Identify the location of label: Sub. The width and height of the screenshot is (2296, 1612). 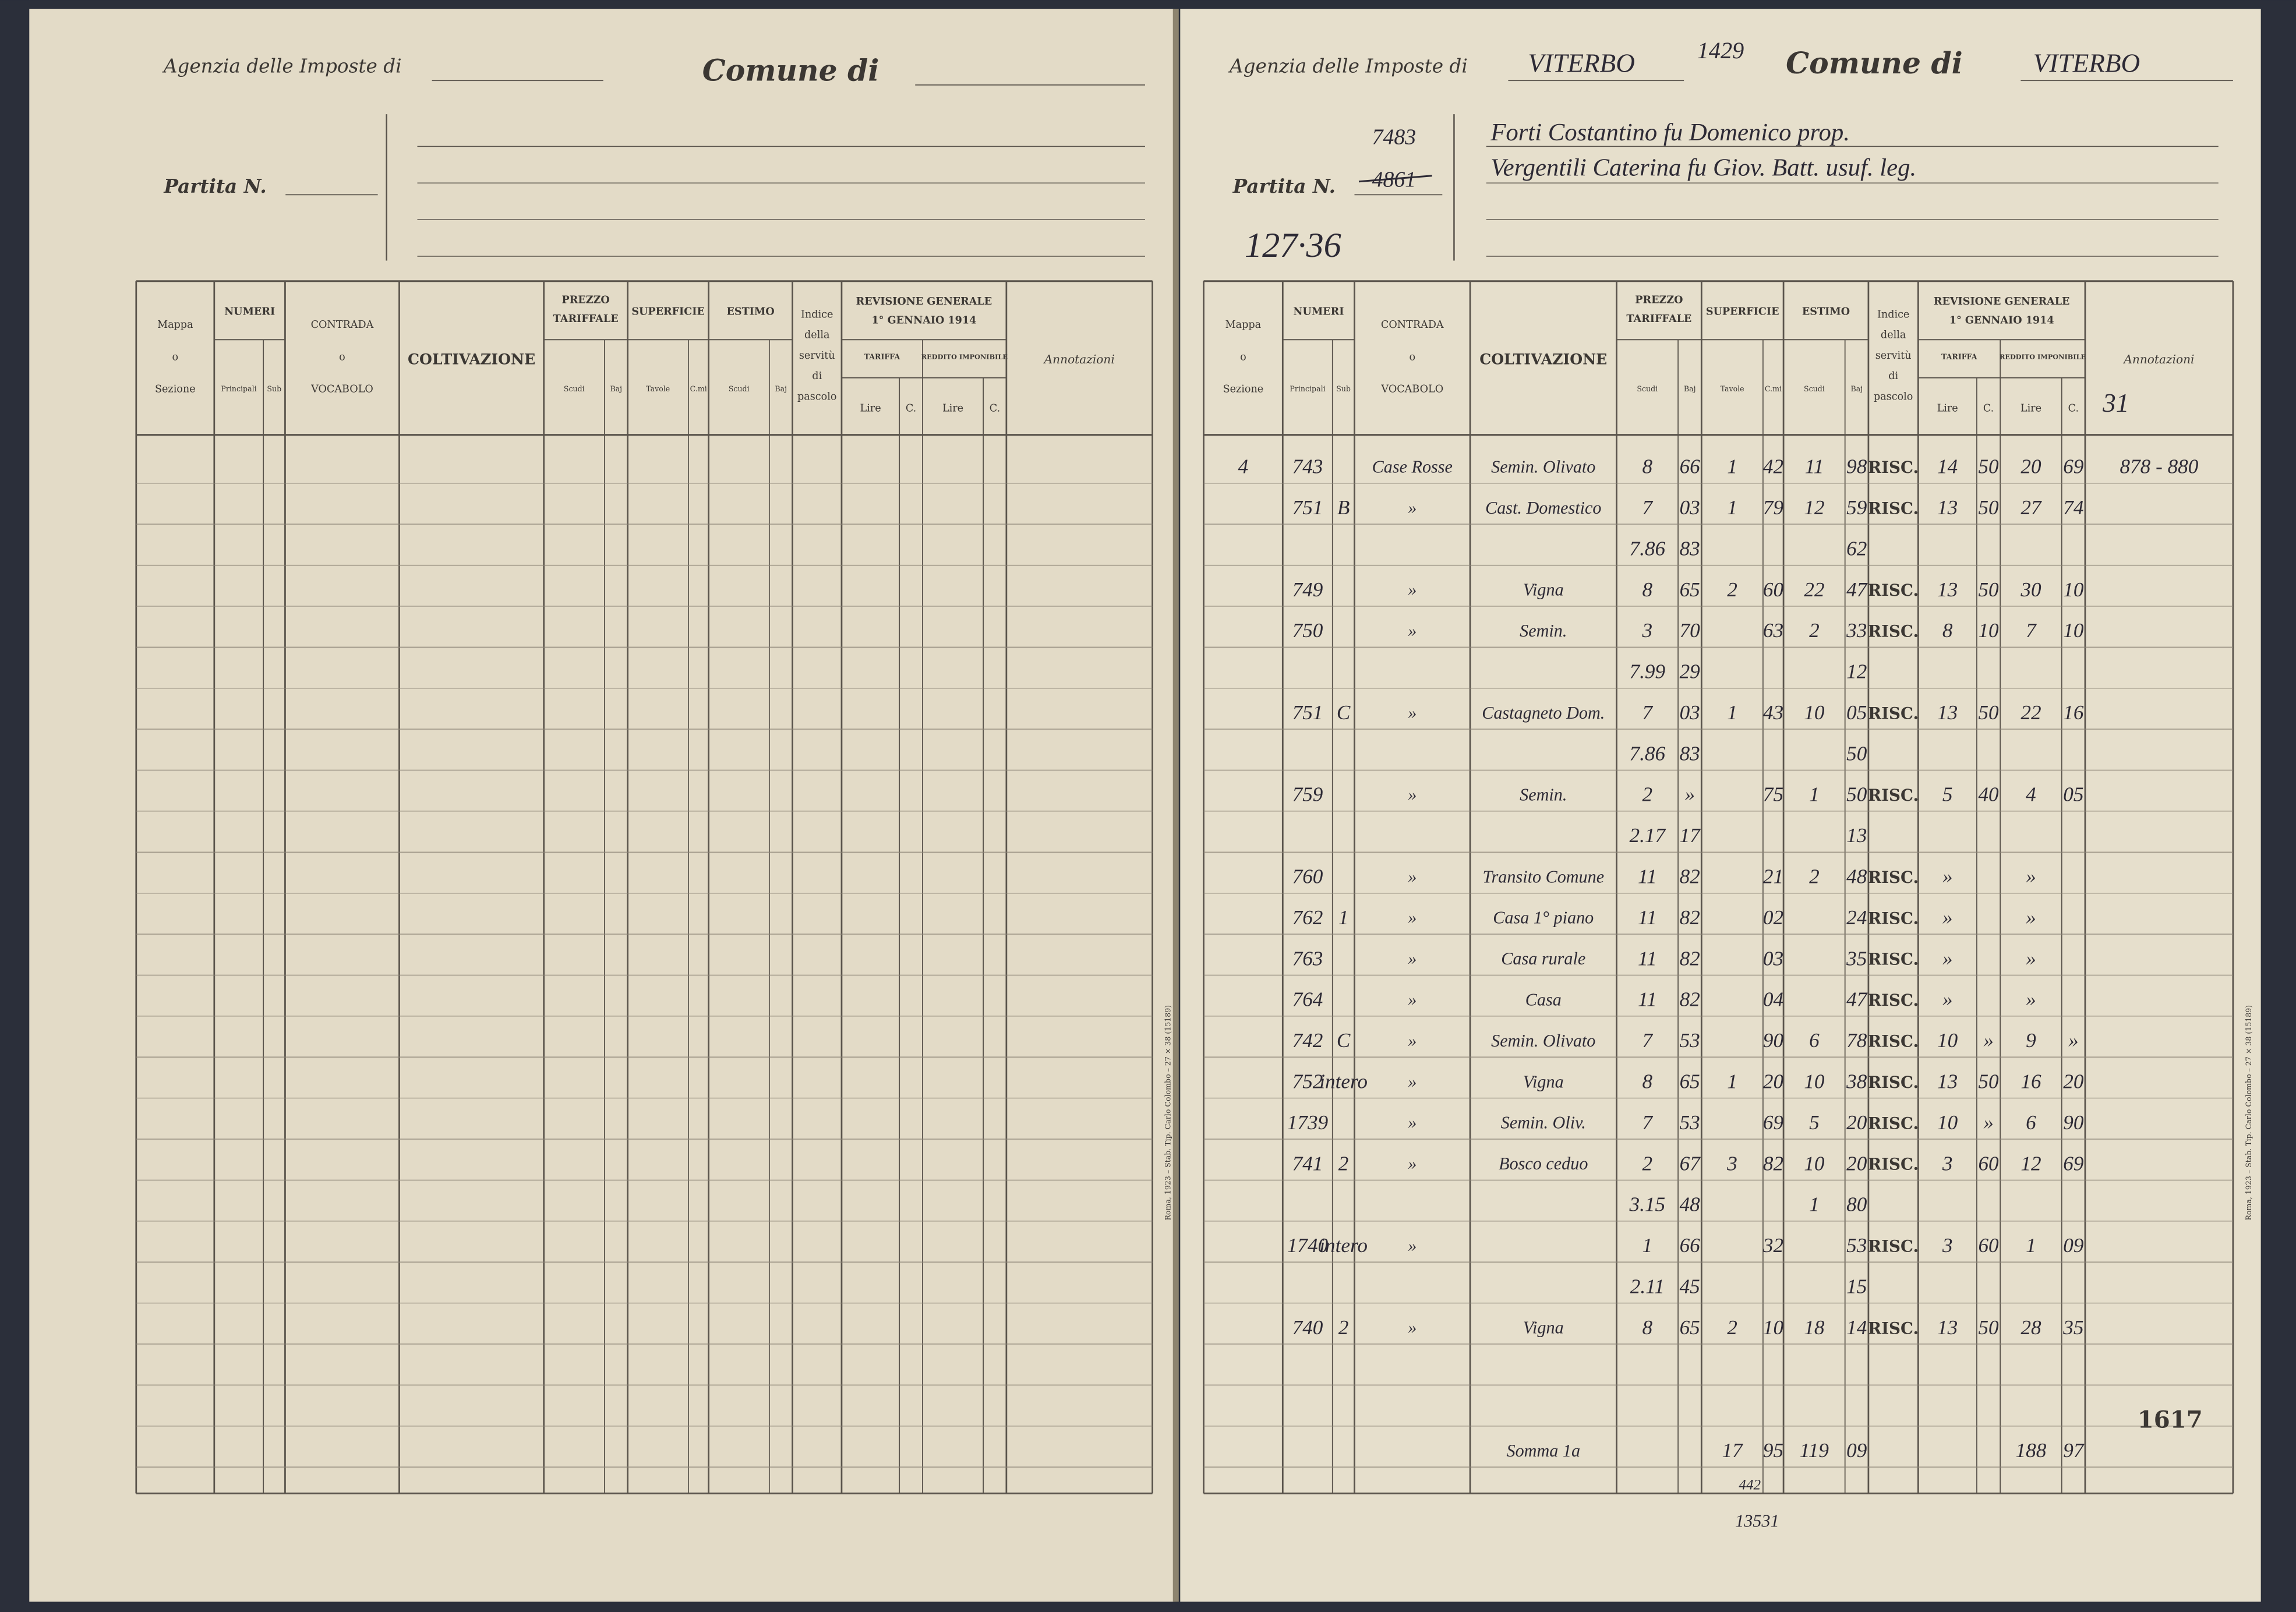
(1343, 388).